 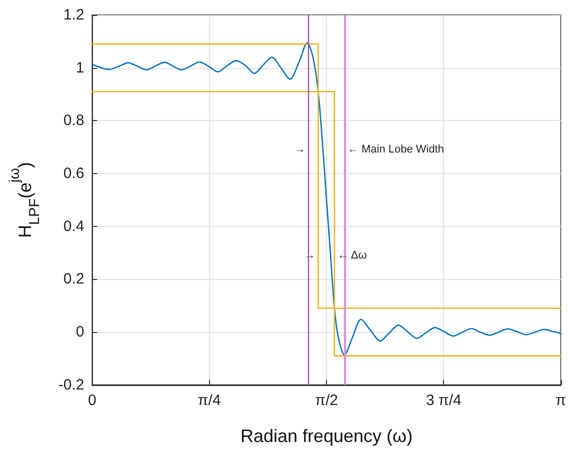 What do you see at coordinates (80, 332) in the screenshot?
I see `y-tick-label: 0` at bounding box center [80, 332].